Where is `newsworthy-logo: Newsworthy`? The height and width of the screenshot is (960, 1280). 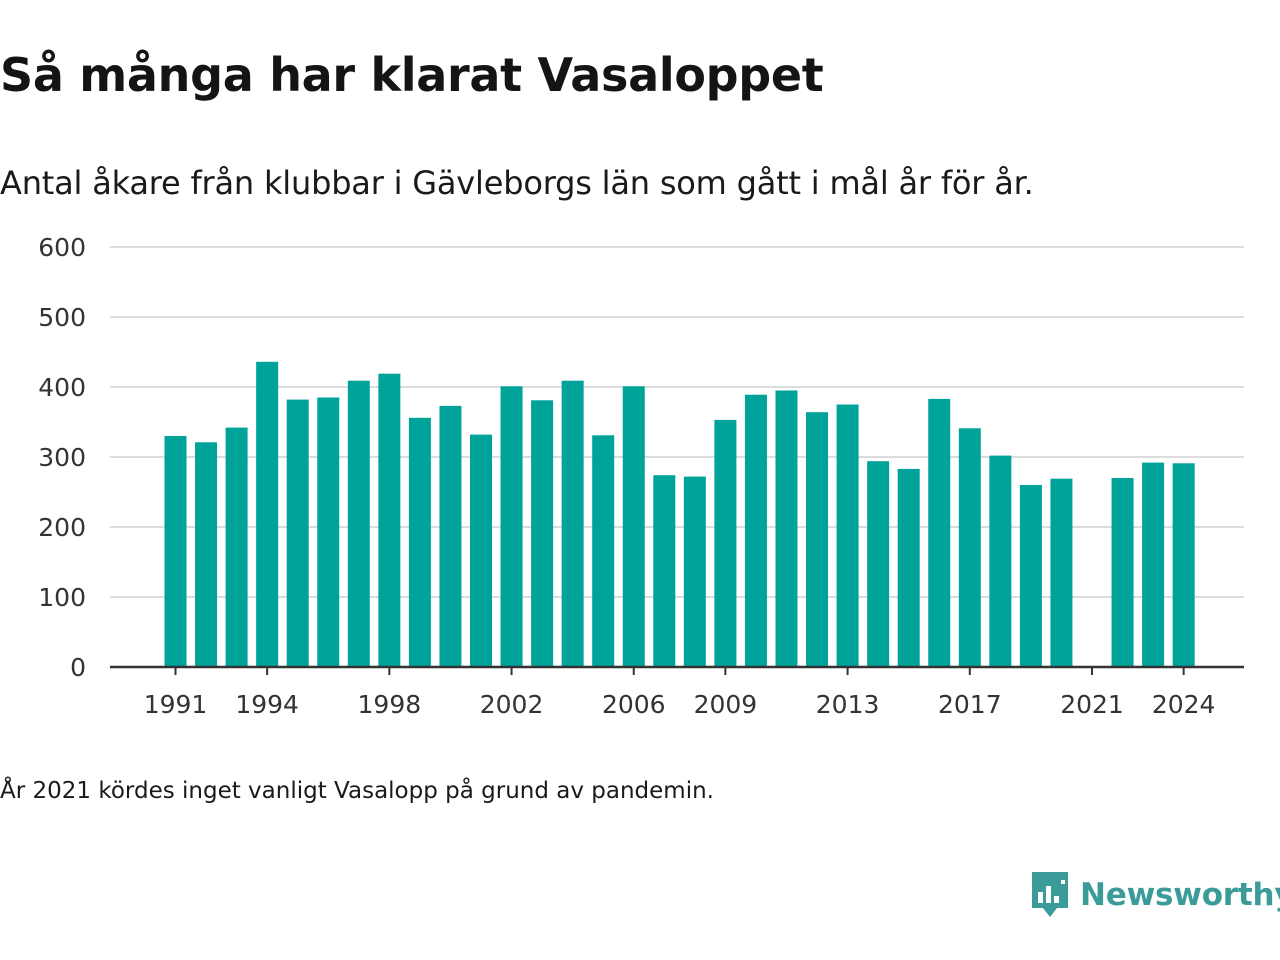
newsworthy-logo: Newsworthy is located at coordinates (1155, 895).